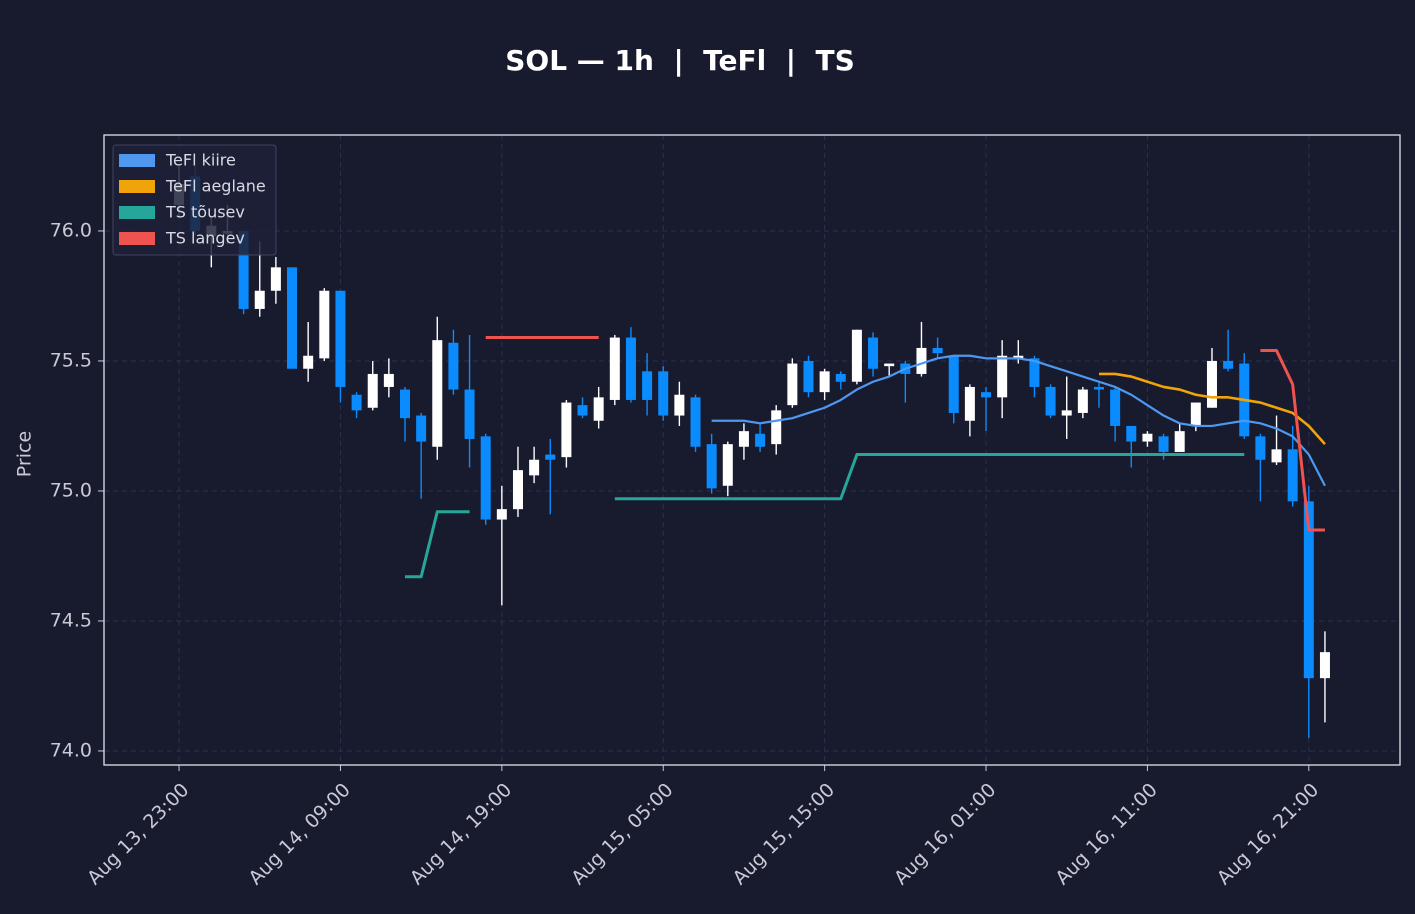 Image resolution: width=1415 pixels, height=914 pixels. I want to click on y-tick-label: 75.5, so click(71, 360).